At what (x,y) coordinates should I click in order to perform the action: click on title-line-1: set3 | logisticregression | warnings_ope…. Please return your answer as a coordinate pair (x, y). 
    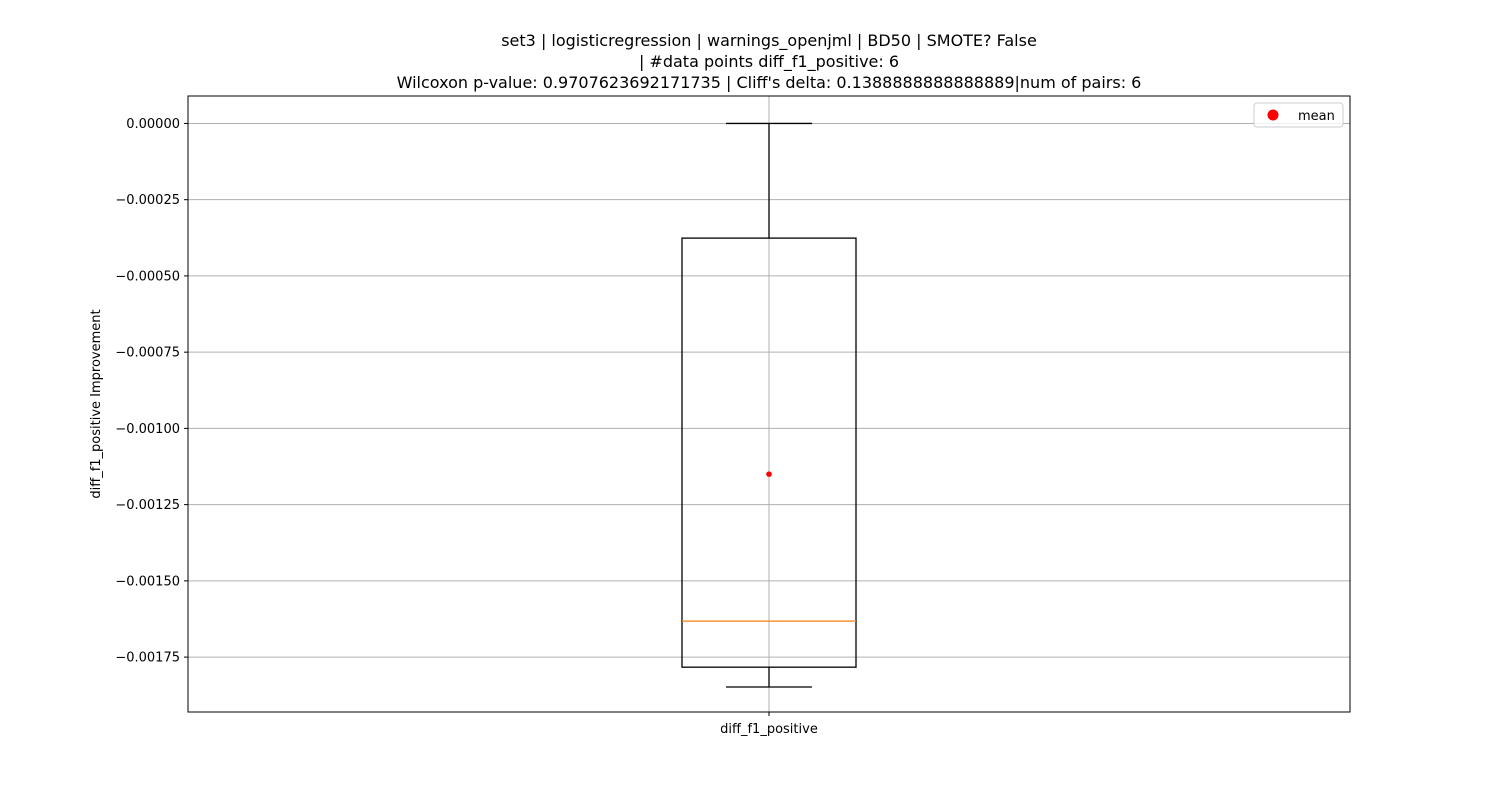
    Looking at the image, I should click on (769, 41).